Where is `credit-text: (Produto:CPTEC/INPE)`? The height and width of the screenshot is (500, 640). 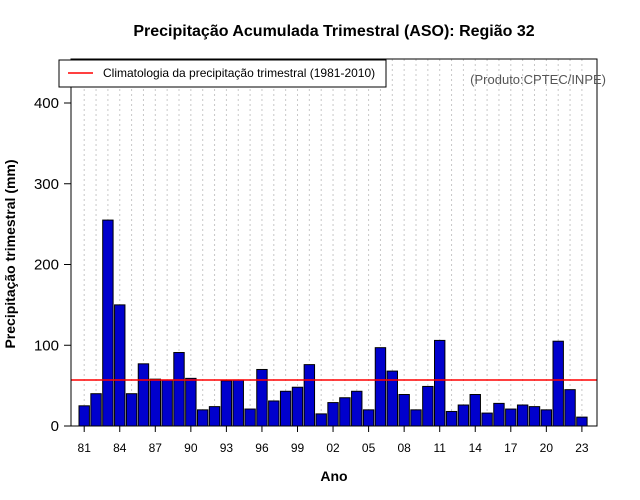 credit-text: (Produto:CPTEC/INPE) is located at coordinates (538, 79).